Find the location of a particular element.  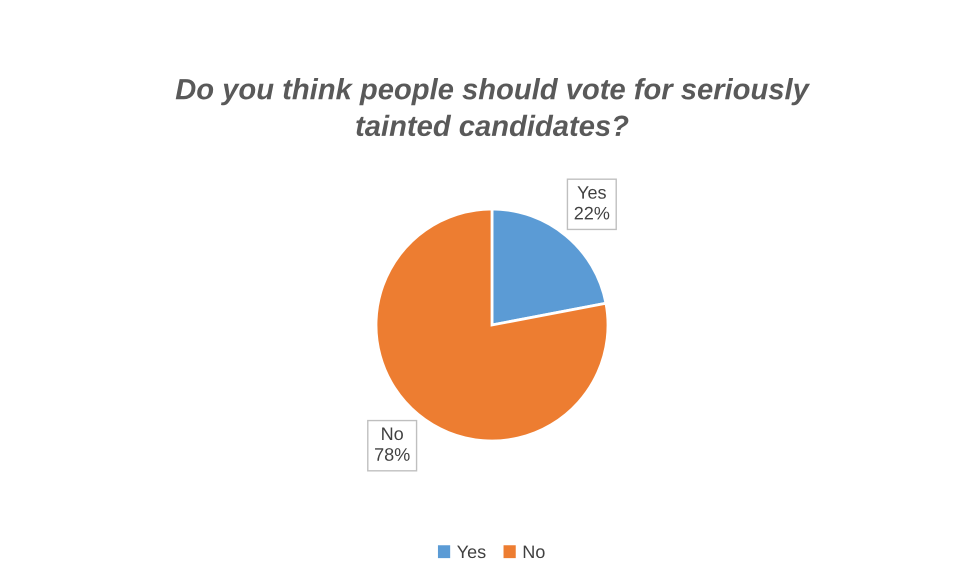

legend-label: Yes is located at coordinates (471, 552).